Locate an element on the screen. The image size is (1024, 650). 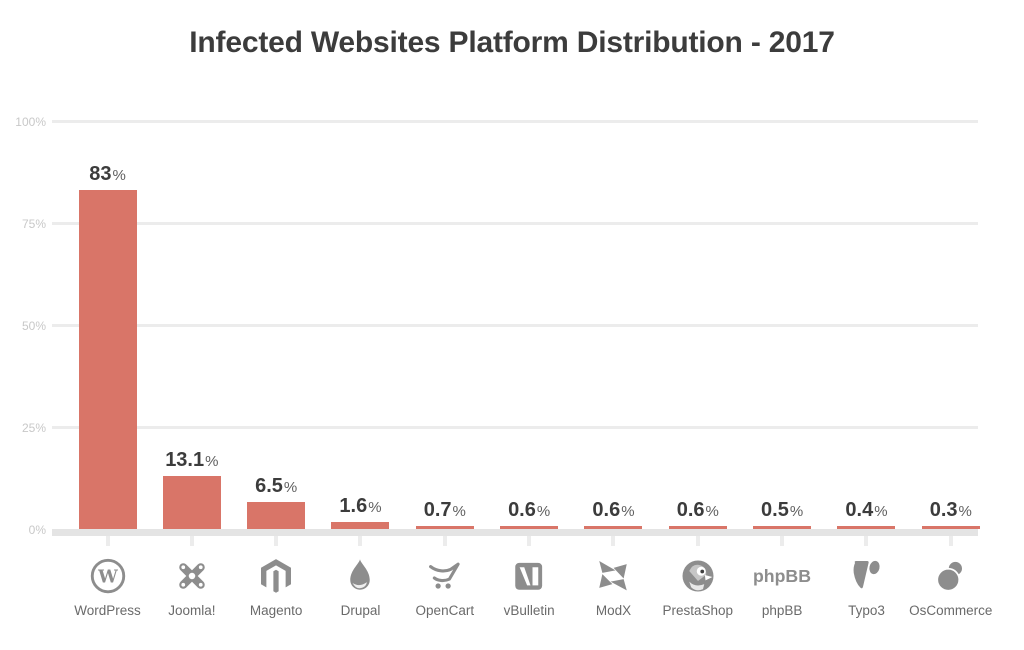
joomla-icon is located at coordinates (192, 576).